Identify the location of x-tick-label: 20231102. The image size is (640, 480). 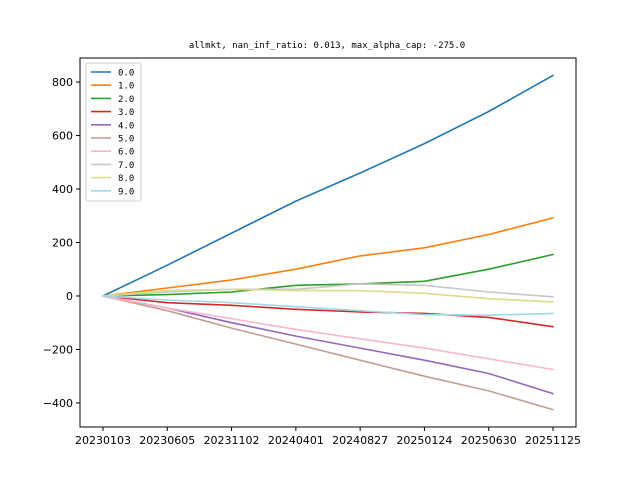
(232, 440).